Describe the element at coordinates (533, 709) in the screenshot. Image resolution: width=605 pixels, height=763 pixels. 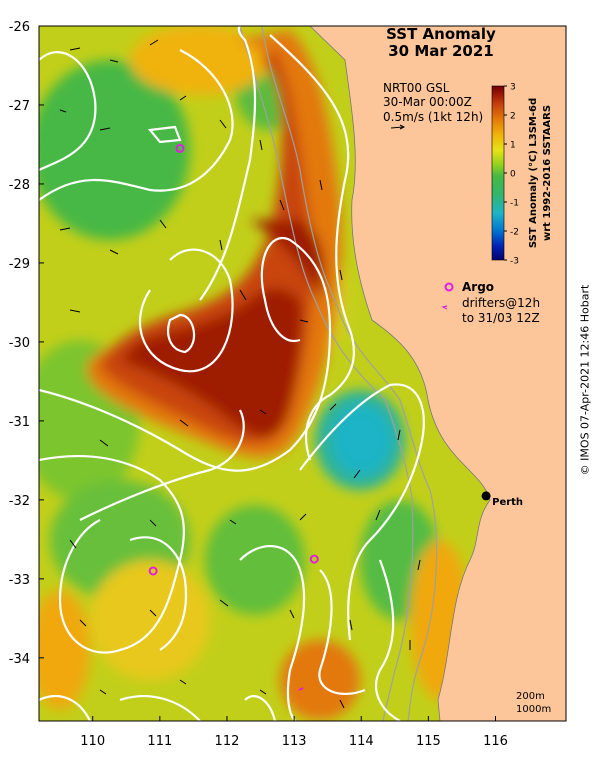
I see `depth-label-1000m: 1000m` at that location.